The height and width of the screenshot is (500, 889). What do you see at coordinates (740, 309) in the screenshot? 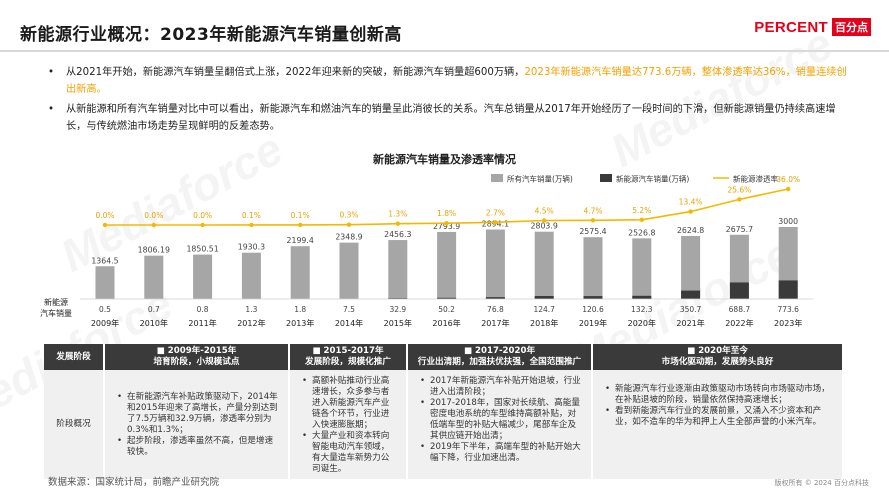
I see `bar-nev-label: 688.7` at bounding box center [740, 309].